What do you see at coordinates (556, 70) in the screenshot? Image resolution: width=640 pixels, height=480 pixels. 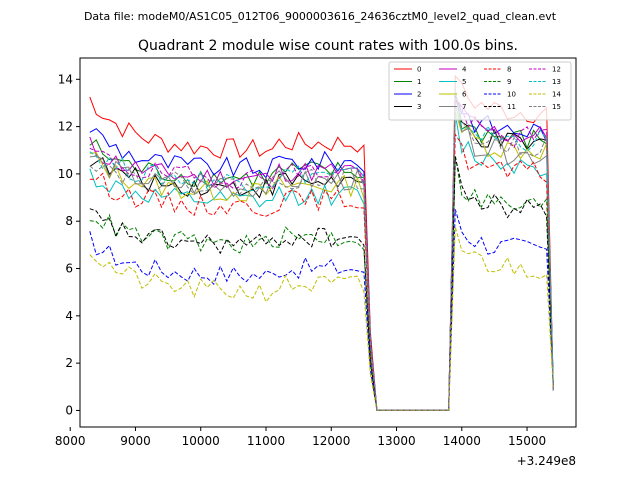 I see `legend-label-12: 12` at bounding box center [556, 70].